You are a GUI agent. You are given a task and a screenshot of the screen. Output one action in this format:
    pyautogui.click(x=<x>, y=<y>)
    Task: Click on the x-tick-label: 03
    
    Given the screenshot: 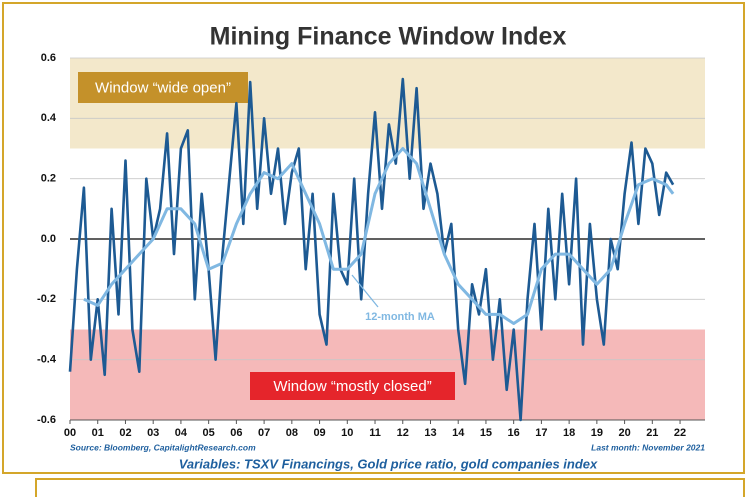 What is the action you would take?
    pyautogui.click(x=153, y=433)
    